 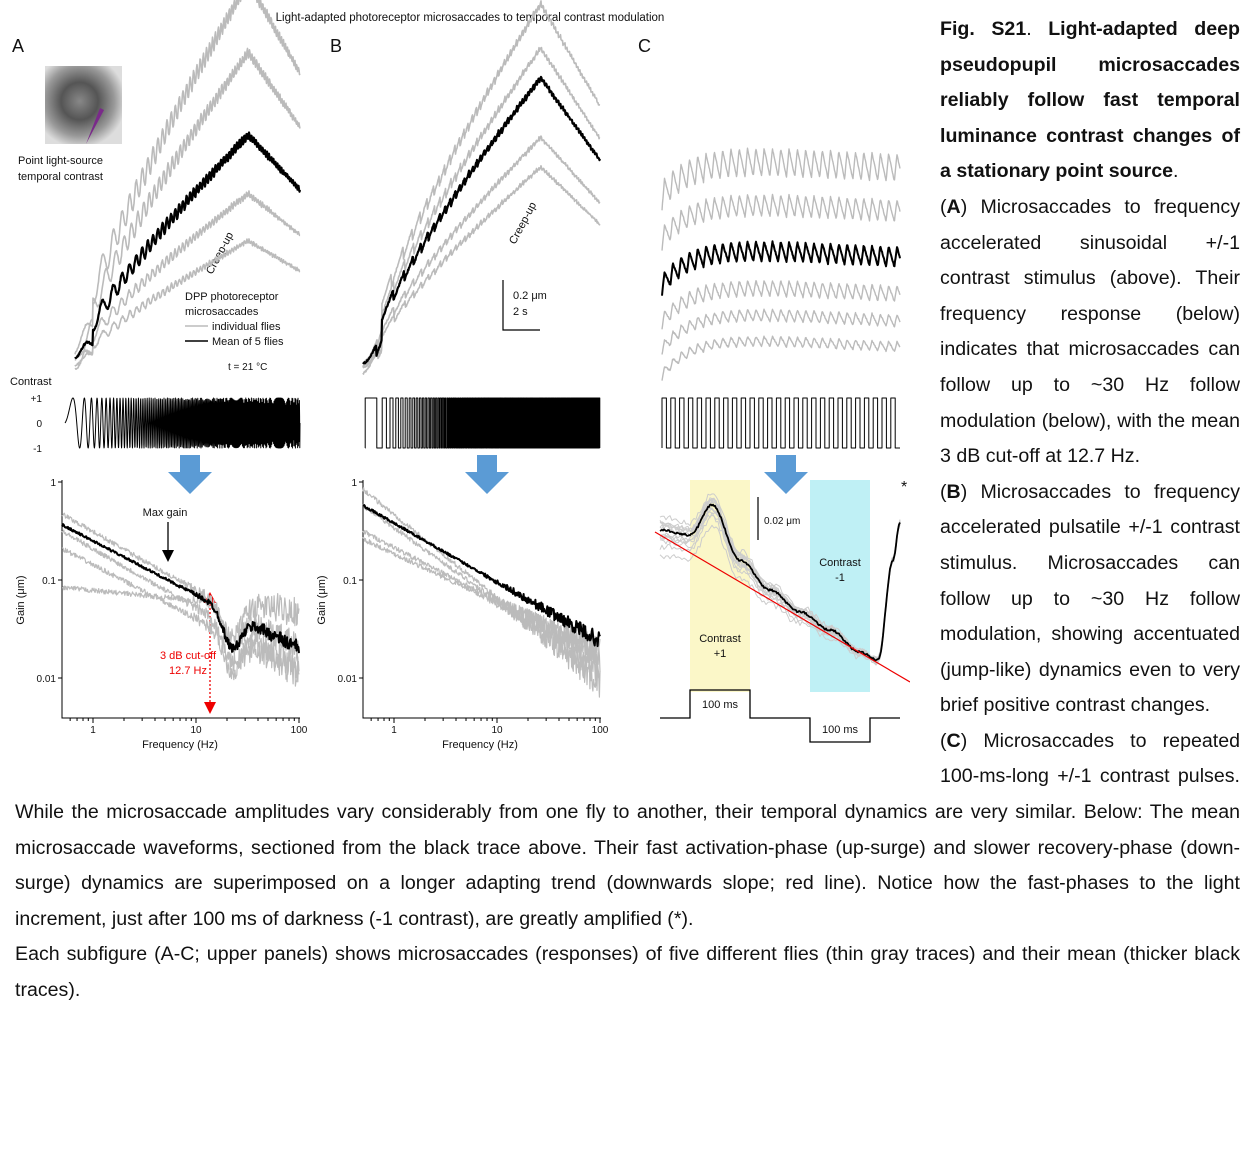 What do you see at coordinates (782, 521) in the screenshot?
I see `scale-label: 0.02 μm` at bounding box center [782, 521].